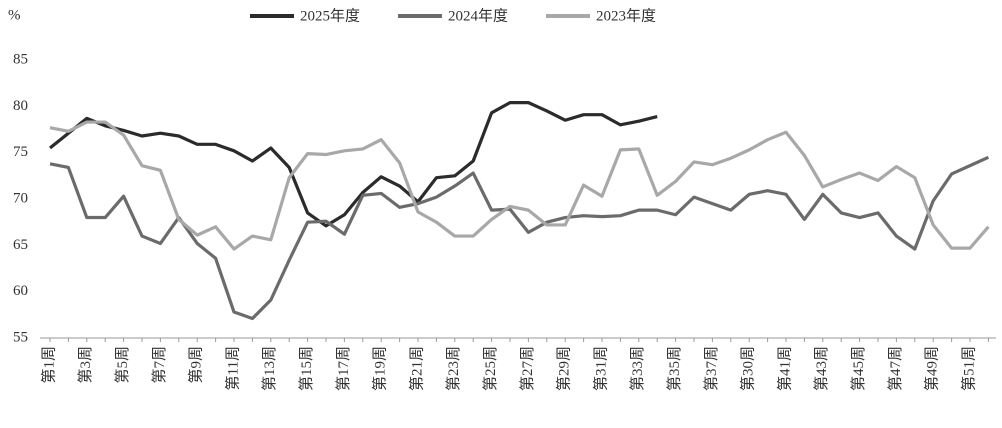 This screenshot has width=1002, height=428. I want to click on x-tick-label: 第1周, so click(48, 365).